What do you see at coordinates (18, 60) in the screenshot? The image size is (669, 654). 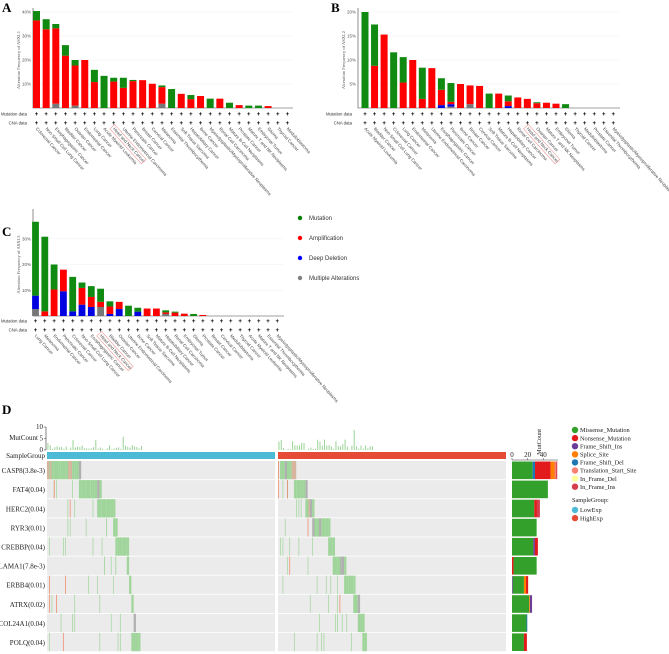 I see `y-axis-label: Alteration Frequency of ASXL1` at bounding box center [18, 60].